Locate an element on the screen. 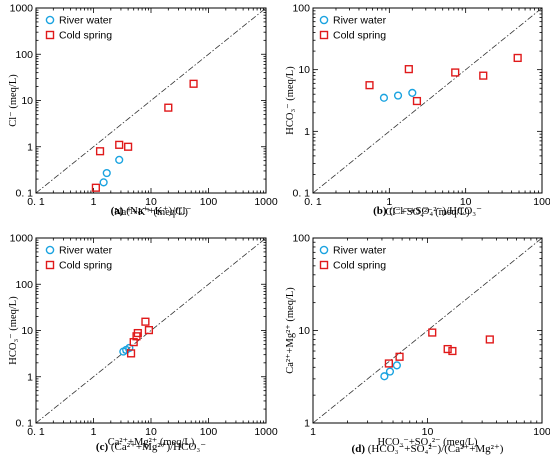  x-axis-label: Ca²⁺+Mg²⁺ (meq/L) is located at coordinates (151, 442).